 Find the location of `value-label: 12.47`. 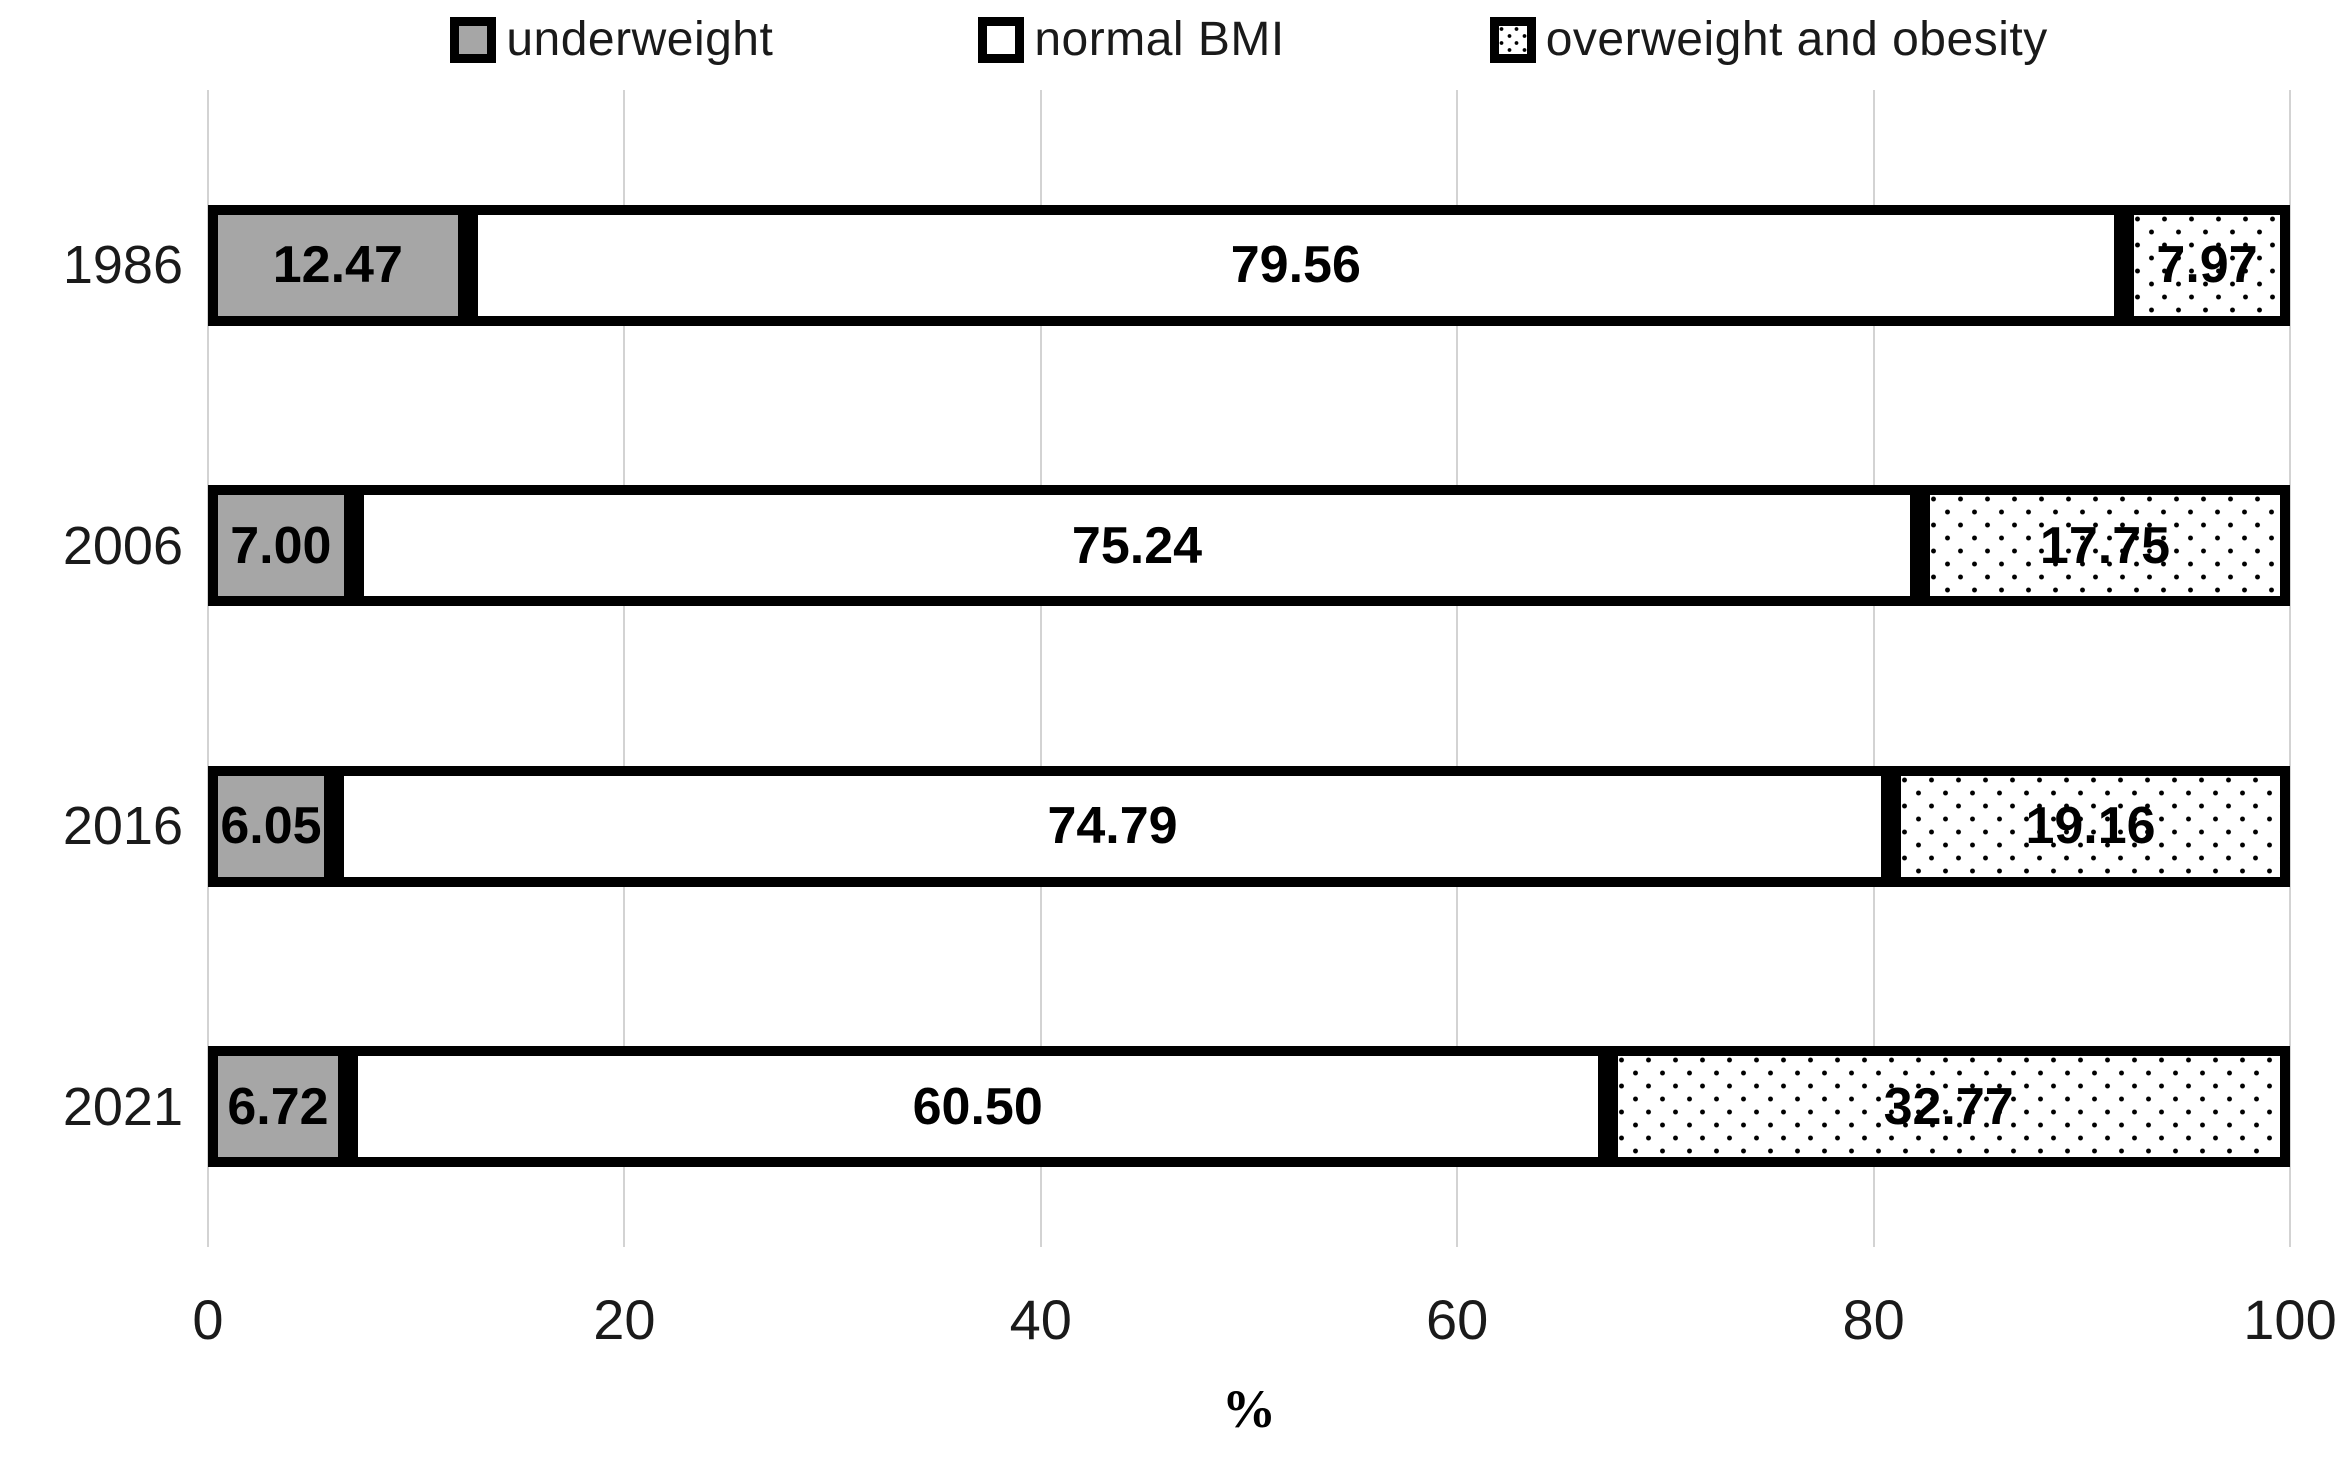

value-label: 12.47 is located at coordinates (337, 265).